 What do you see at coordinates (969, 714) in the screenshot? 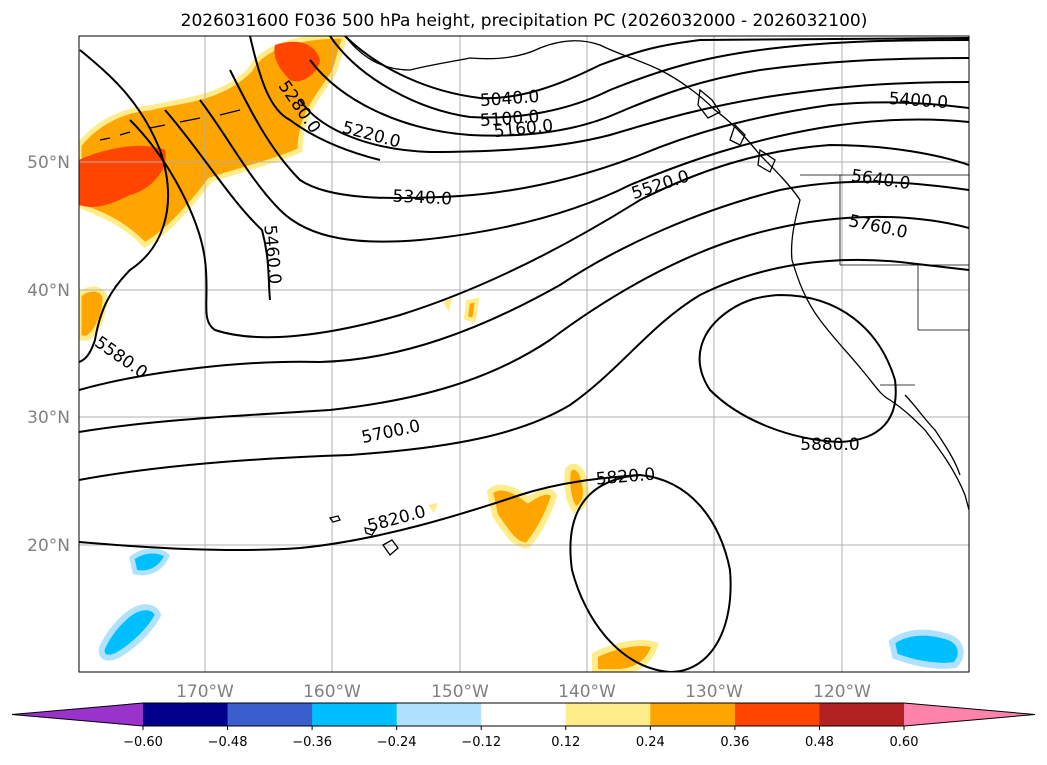
I see `colorbar-extend-high` at bounding box center [969, 714].